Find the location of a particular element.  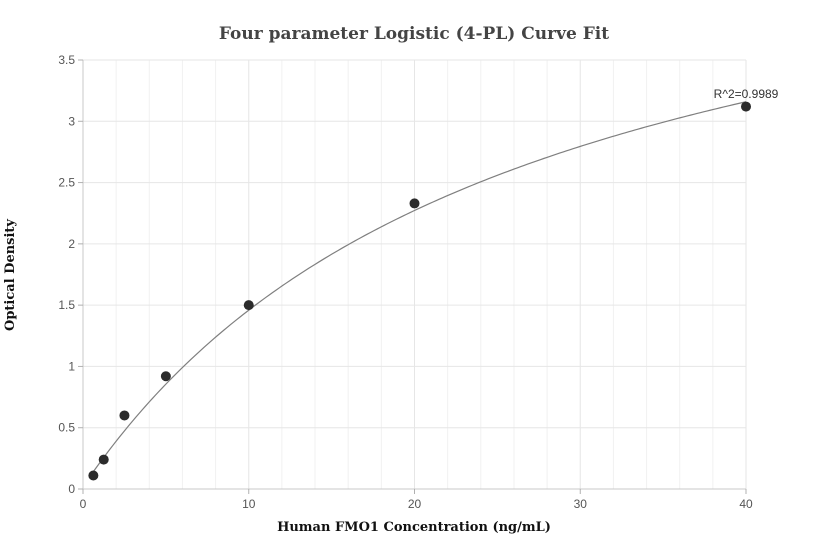

r-squared-annotation: R^2=0.9989 is located at coordinates (746, 94).